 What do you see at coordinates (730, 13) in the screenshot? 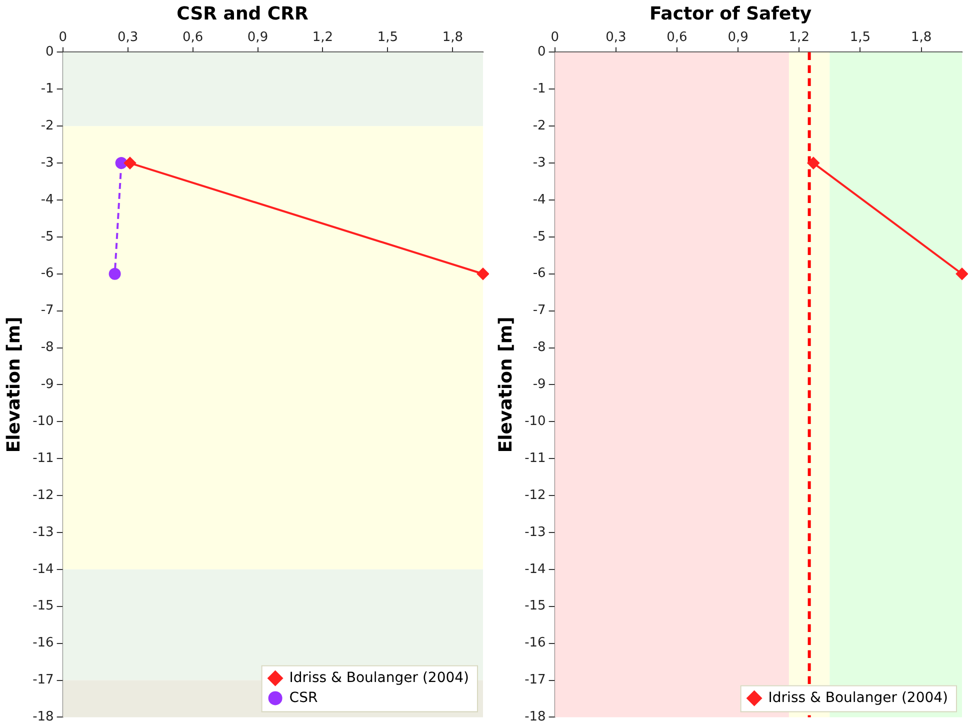
I see `chart-title: Factor of Safety` at bounding box center [730, 13].